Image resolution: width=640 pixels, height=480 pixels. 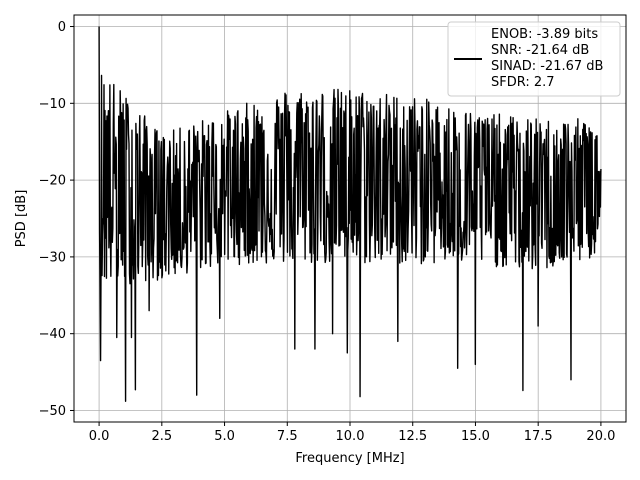 What do you see at coordinates (349, 458) in the screenshot?
I see `x-axis-label: Frequency [MHz]` at bounding box center [349, 458].